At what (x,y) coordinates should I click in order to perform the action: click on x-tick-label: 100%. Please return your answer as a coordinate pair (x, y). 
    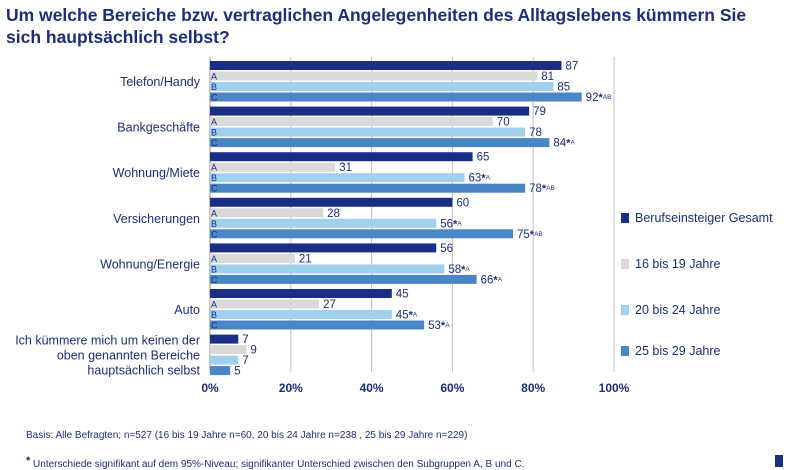
    Looking at the image, I should click on (614, 388).